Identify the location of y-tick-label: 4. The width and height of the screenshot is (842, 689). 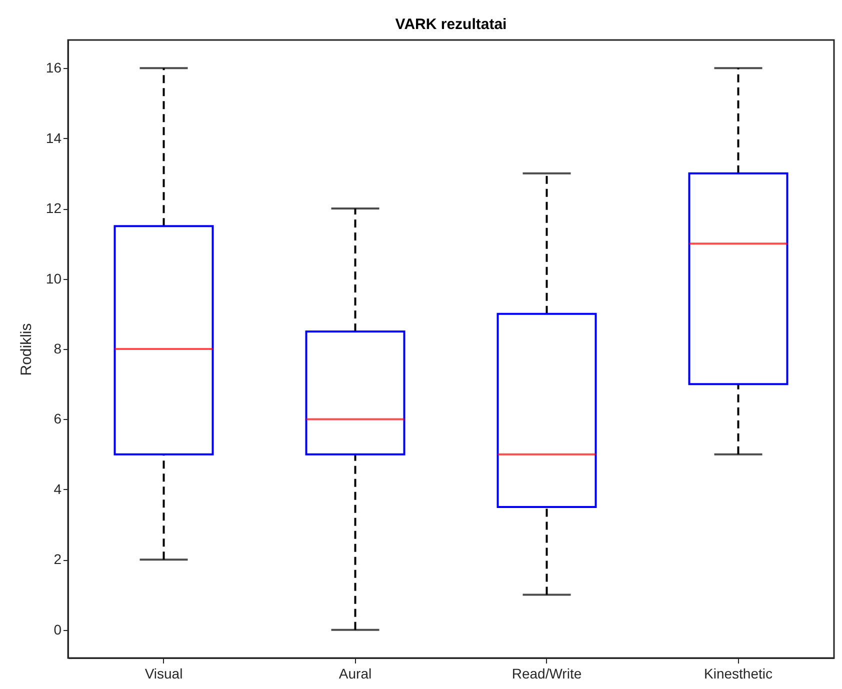
(58, 488).